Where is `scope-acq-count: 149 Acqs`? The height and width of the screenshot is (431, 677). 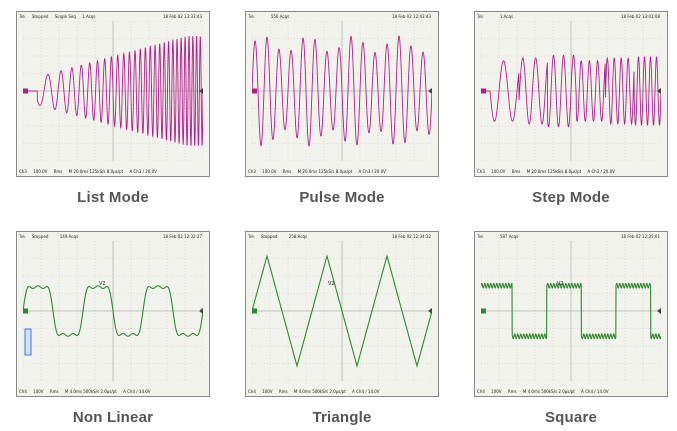 scope-acq-count: 149 Acqs is located at coordinates (69, 236).